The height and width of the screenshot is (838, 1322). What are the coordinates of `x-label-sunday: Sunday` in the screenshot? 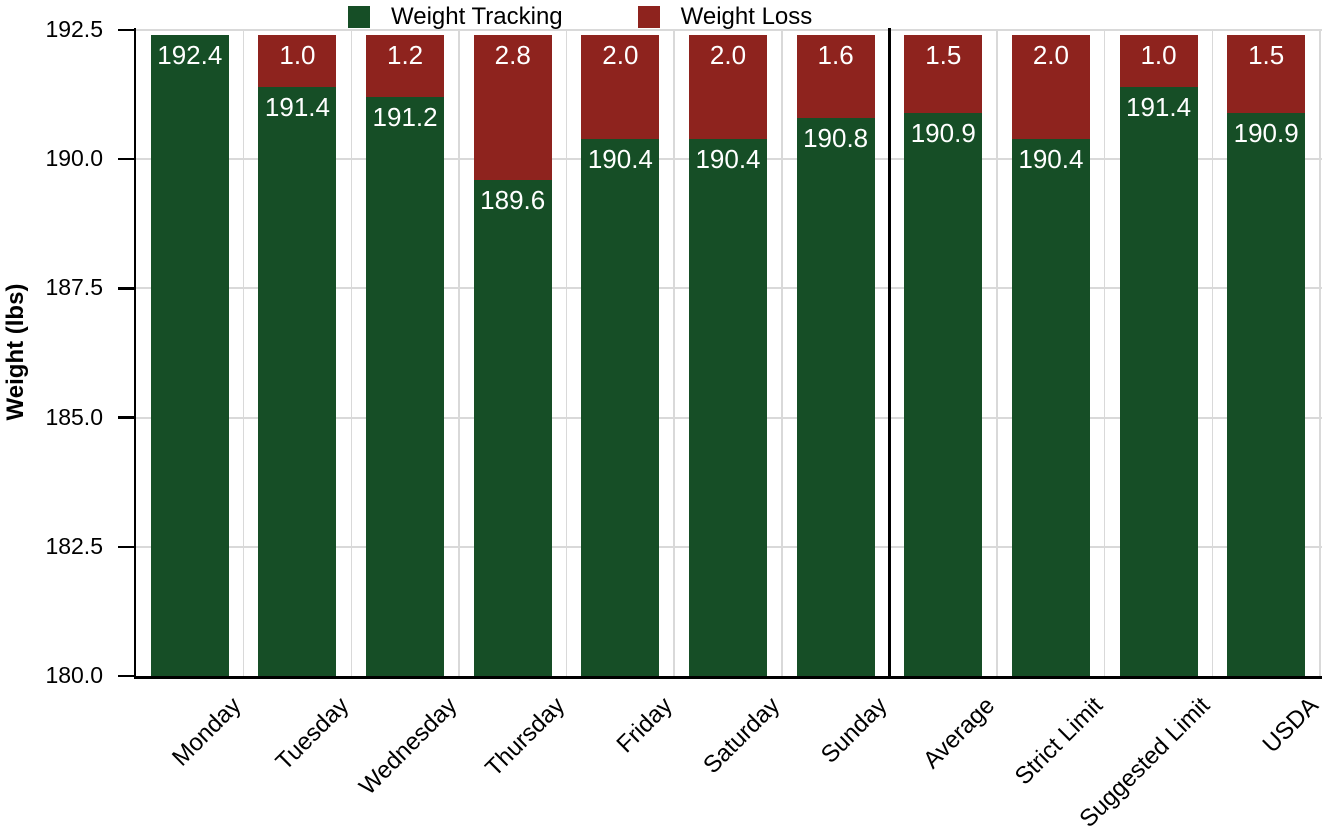 It's located at (854, 730).